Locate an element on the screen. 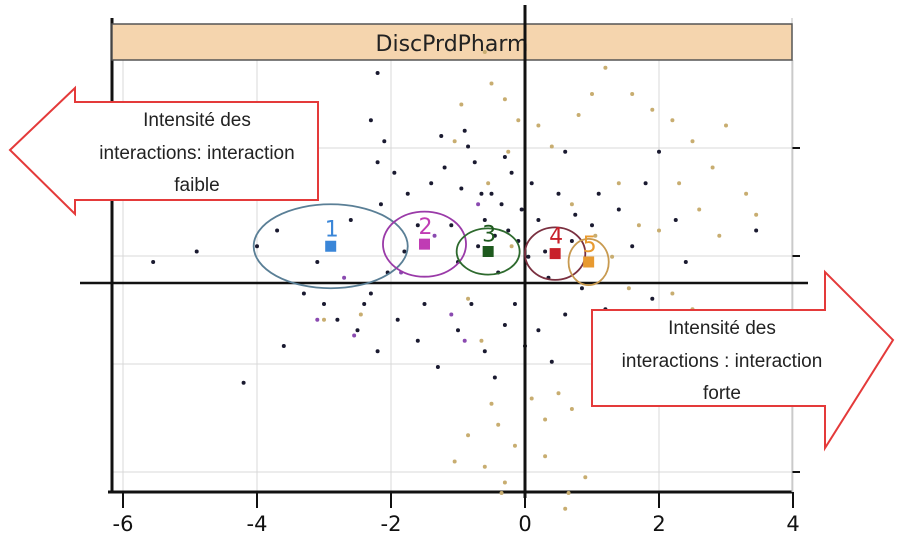 Image resolution: width=897 pixels, height=537 pixels. x-tick-label: 4 is located at coordinates (792, 524).